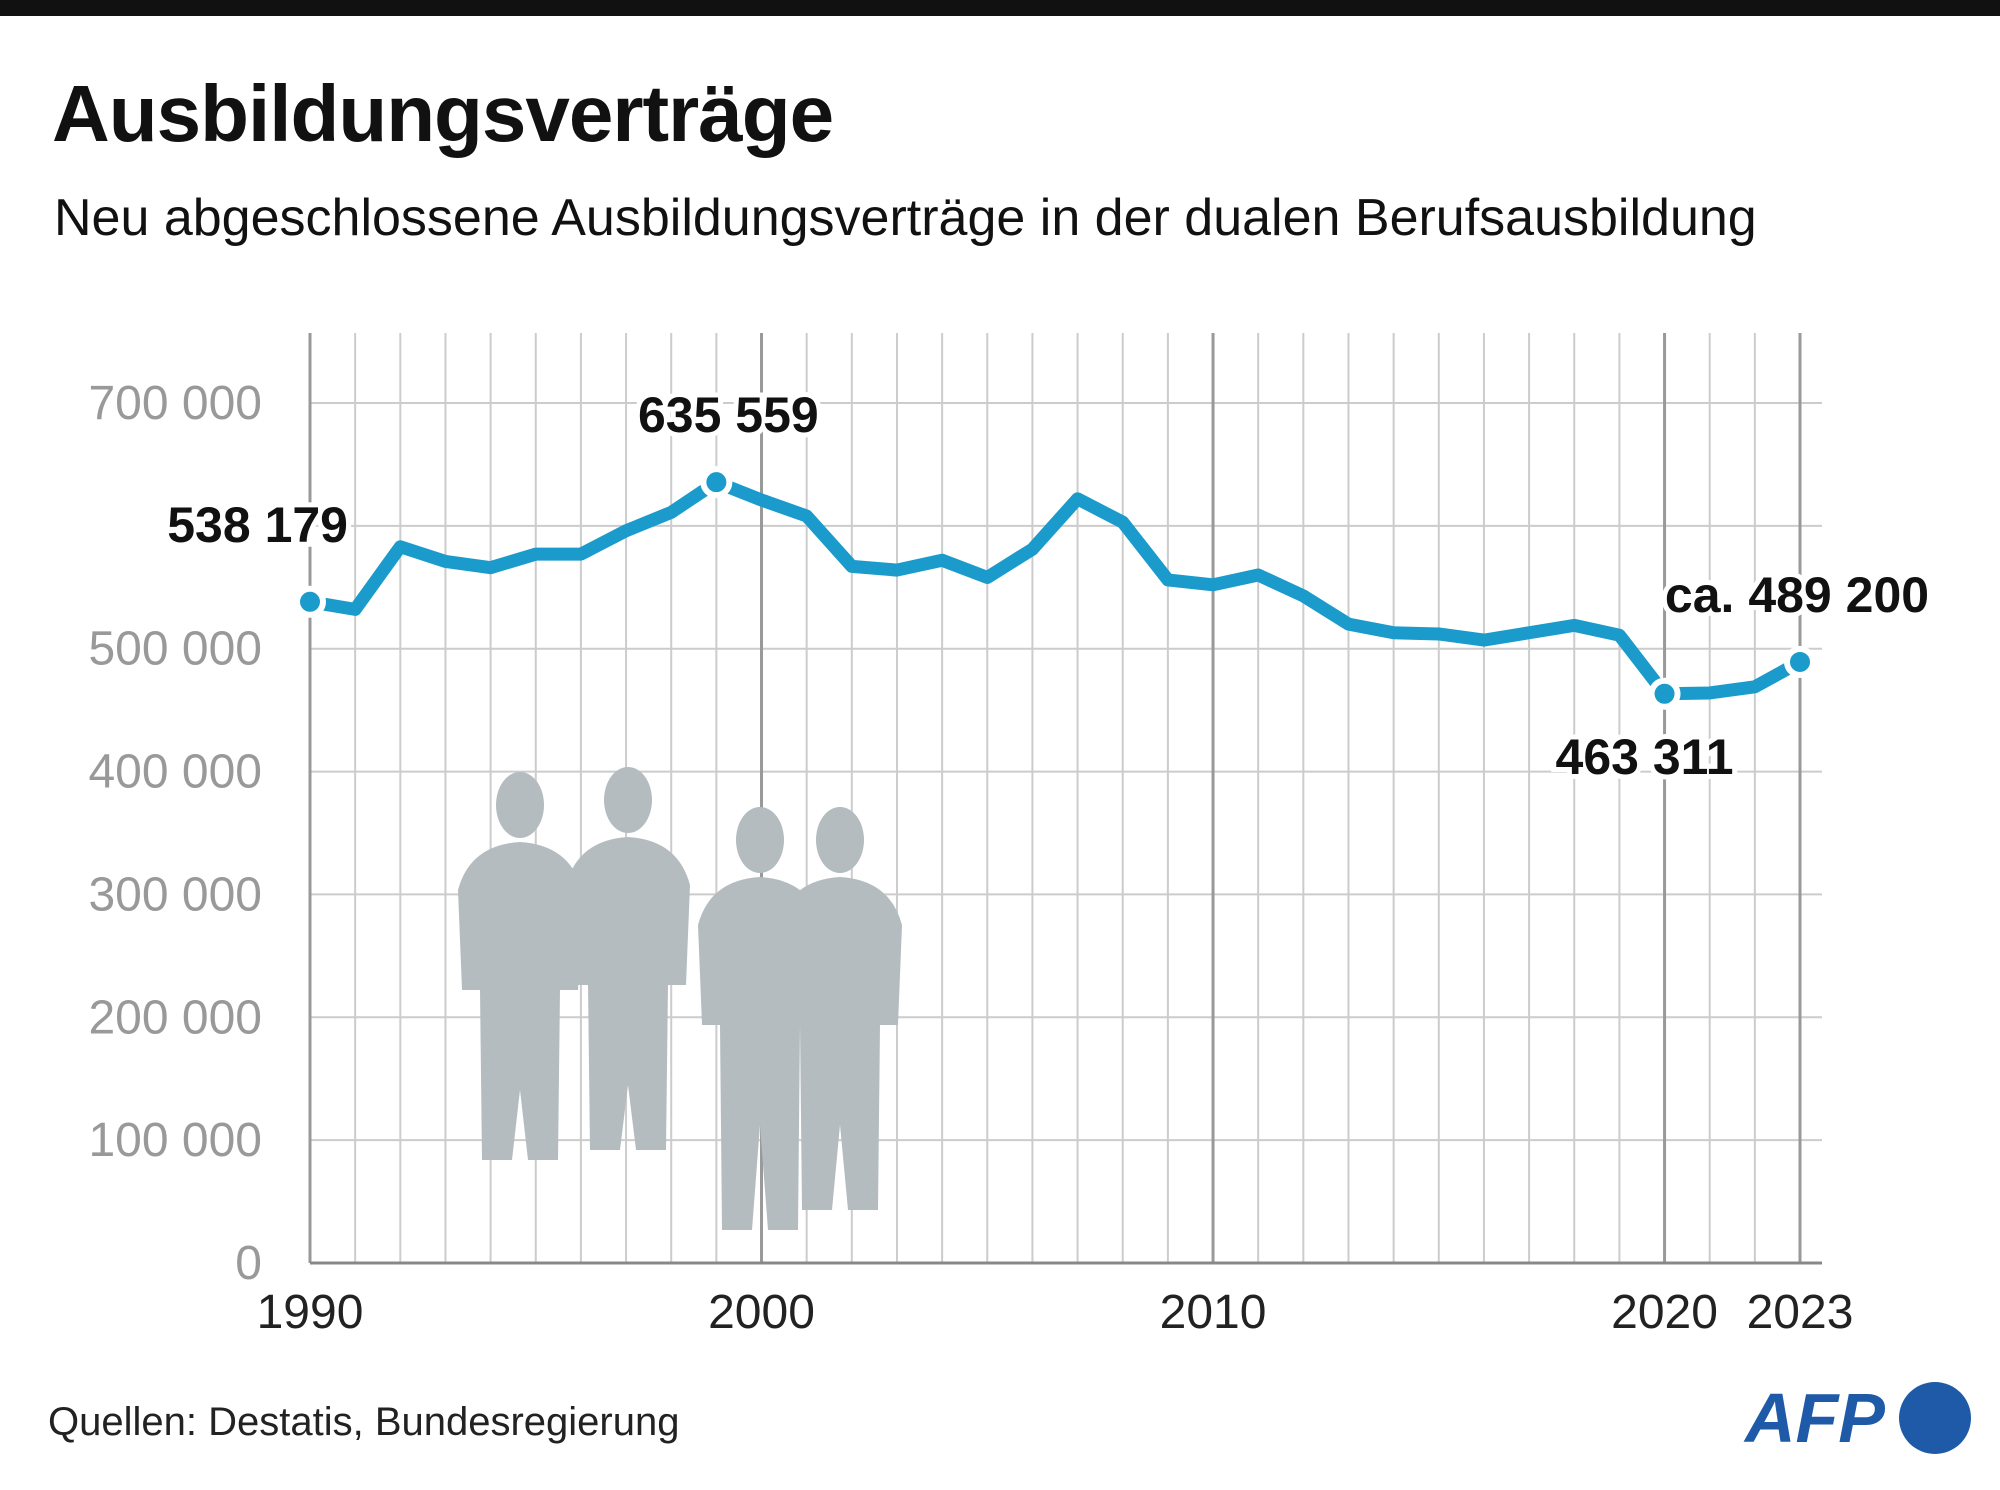  I want to click on afp-logo-circle, so click(1935, 1418).